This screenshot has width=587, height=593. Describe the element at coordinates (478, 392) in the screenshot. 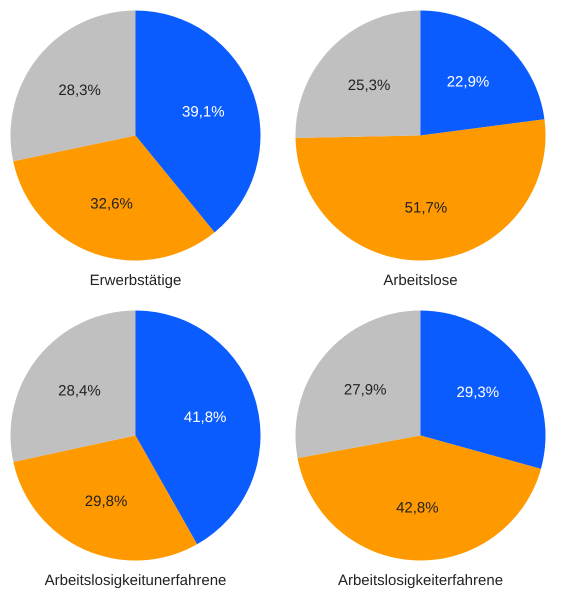

I see `data-label: 29,3%` at that location.